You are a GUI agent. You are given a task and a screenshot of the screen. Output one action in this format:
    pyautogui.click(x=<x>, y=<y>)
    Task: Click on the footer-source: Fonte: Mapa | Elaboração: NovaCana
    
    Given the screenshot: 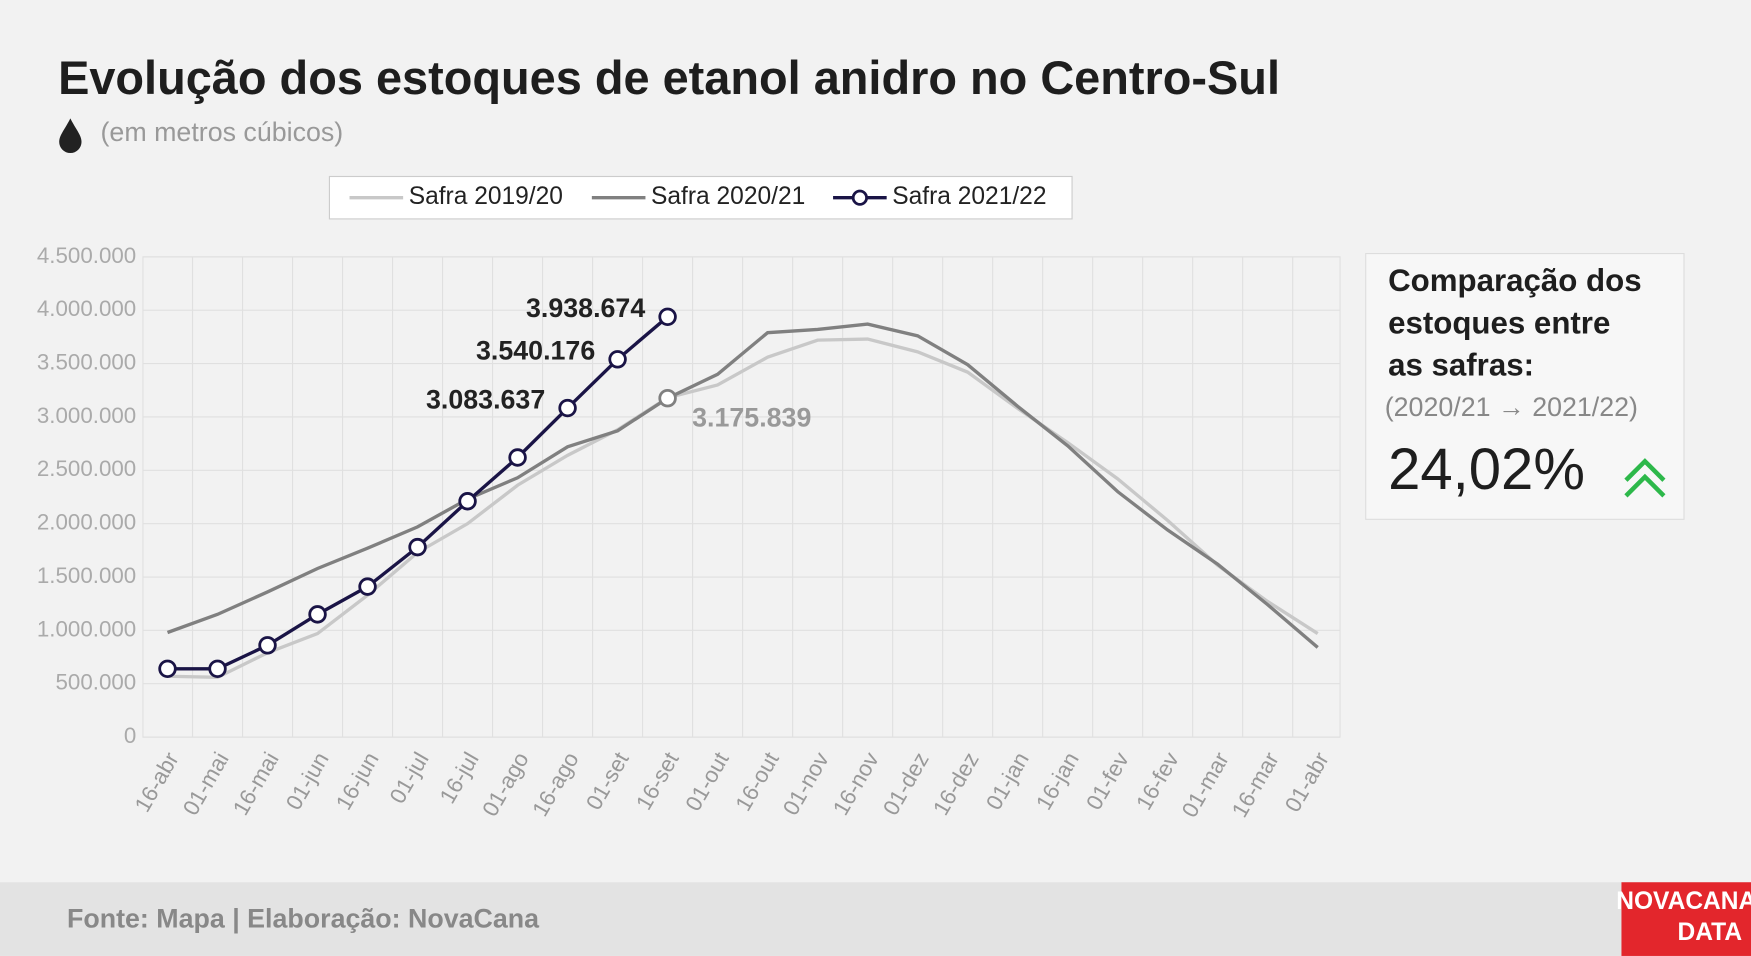 What is the action you would take?
    pyautogui.click(x=303, y=918)
    